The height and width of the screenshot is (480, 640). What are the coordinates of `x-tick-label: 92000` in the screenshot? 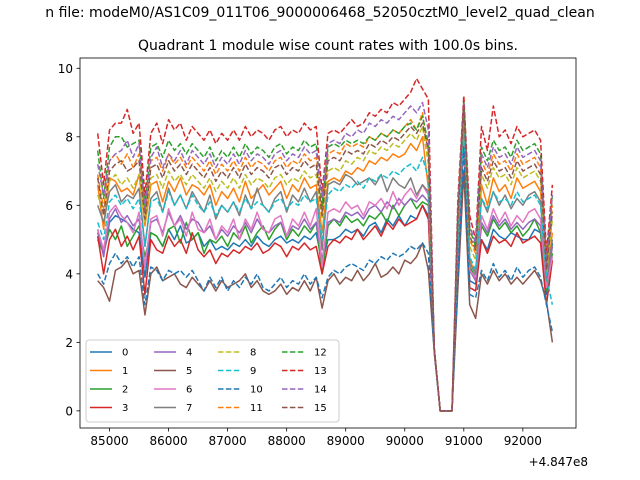 It's located at (523, 441).